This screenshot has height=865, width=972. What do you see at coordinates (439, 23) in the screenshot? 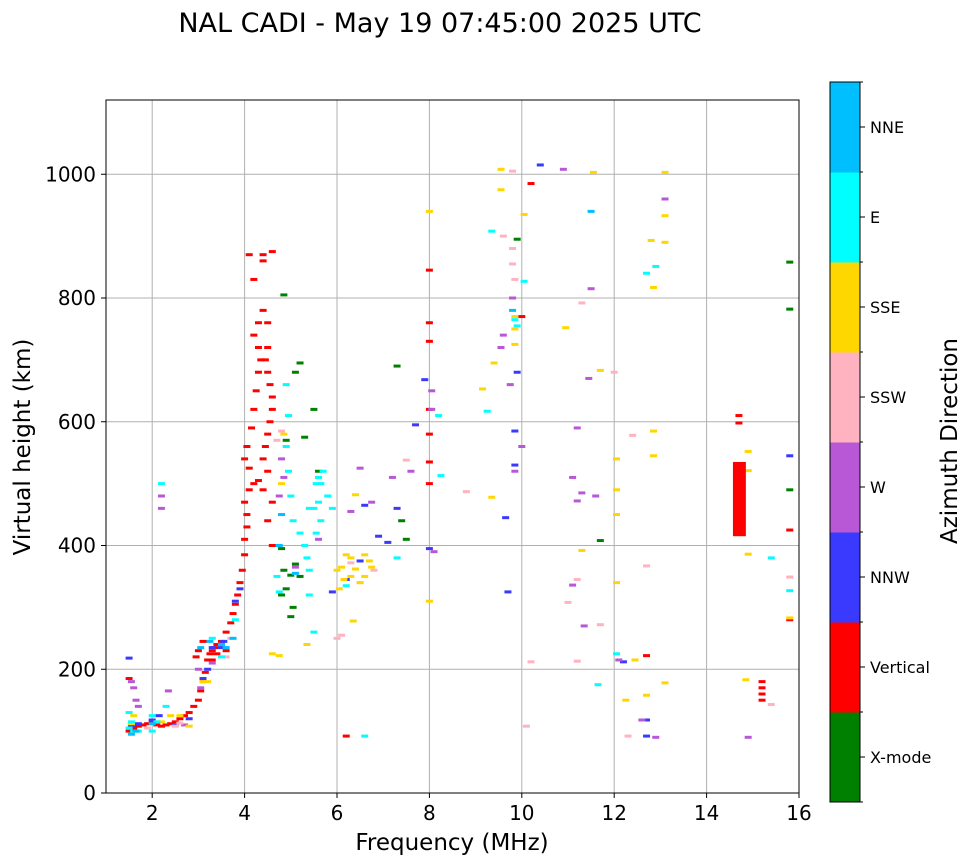
I see `chart-title: NAL CADI - May 19 07:45:00 2025 UTC` at bounding box center [439, 23].